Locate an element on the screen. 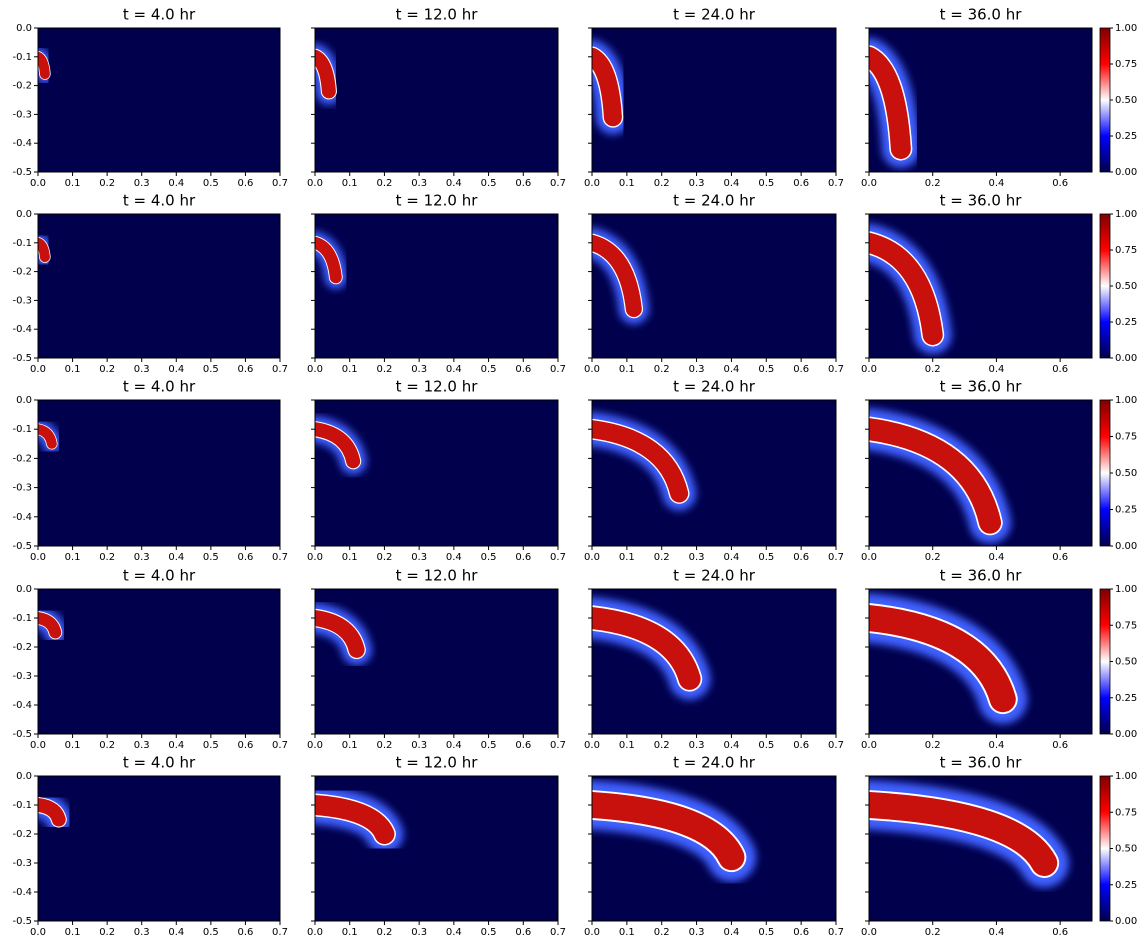 The image size is (1145, 942). y-tick-label: -0.5 is located at coordinates (22, 734).